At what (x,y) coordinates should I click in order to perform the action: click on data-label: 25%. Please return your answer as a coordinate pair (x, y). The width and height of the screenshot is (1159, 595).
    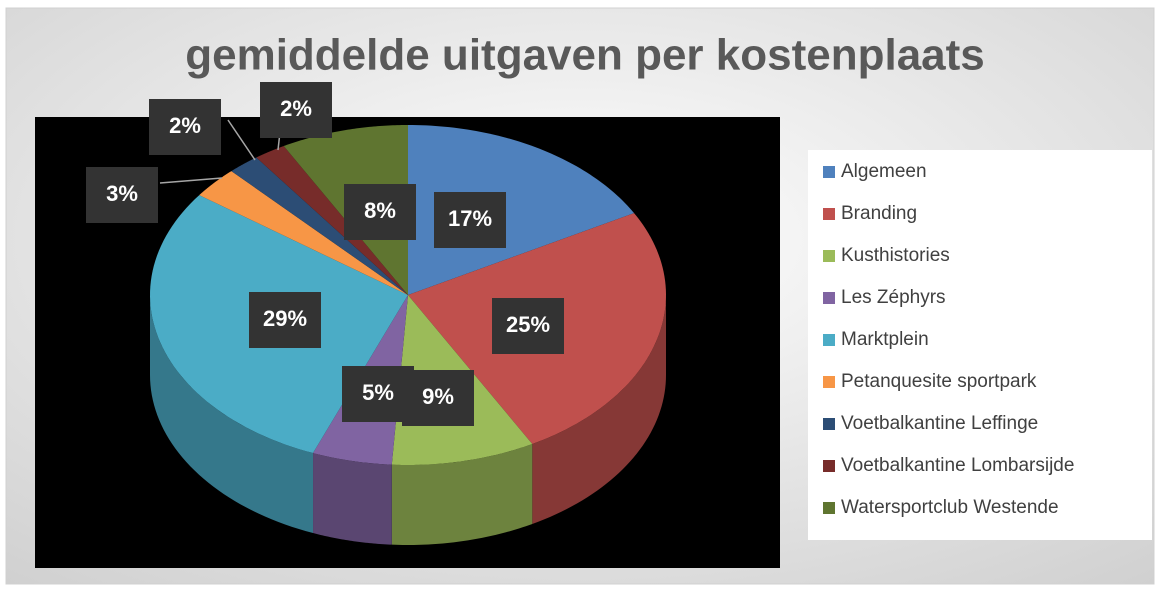
    Looking at the image, I should click on (528, 324).